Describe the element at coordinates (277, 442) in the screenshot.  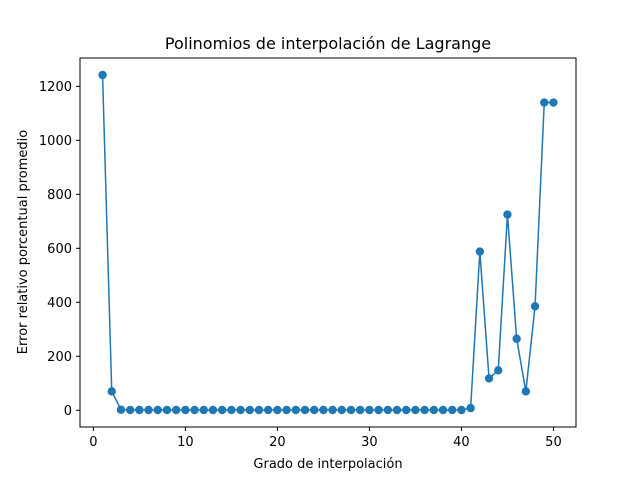
I see `x-tick-label: 20` at that location.